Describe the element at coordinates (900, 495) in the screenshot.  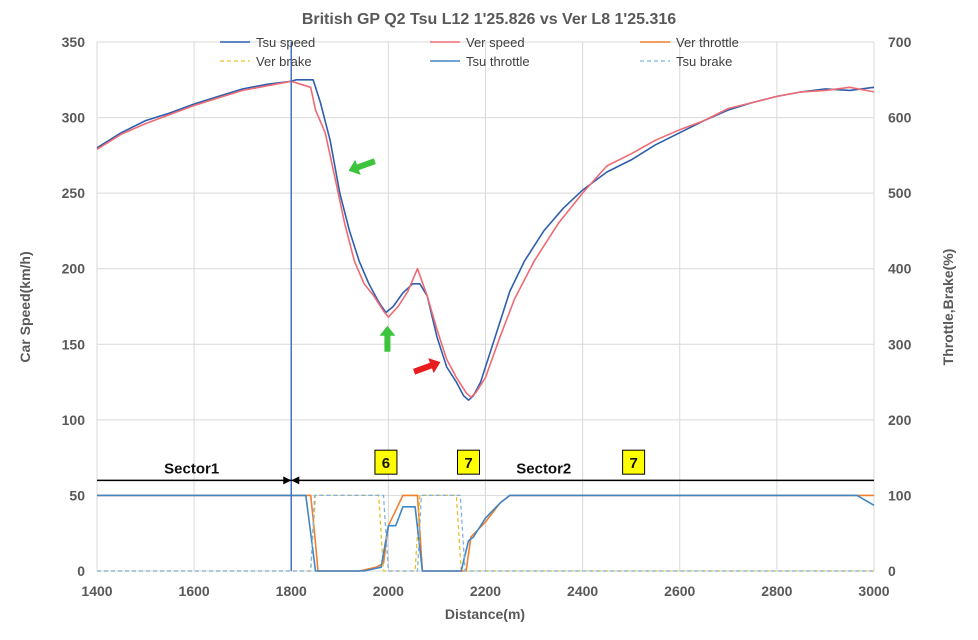
I see `y2-tick-label: 100` at that location.